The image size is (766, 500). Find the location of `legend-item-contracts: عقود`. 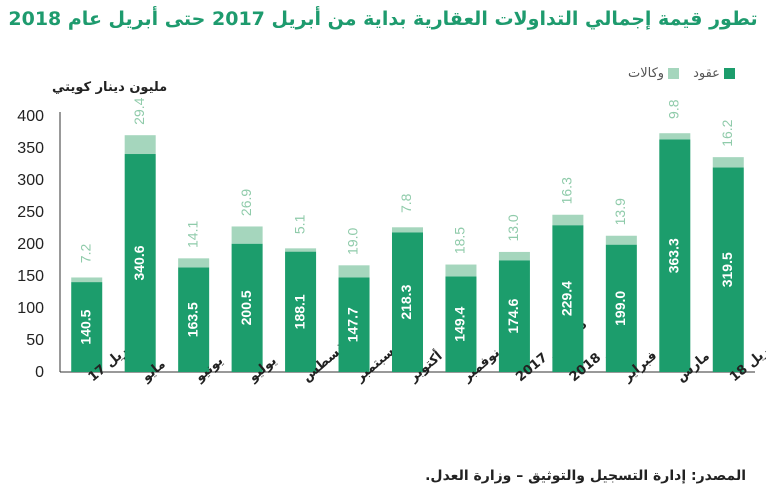

legend-item-contracts: عقود is located at coordinates (714, 73).